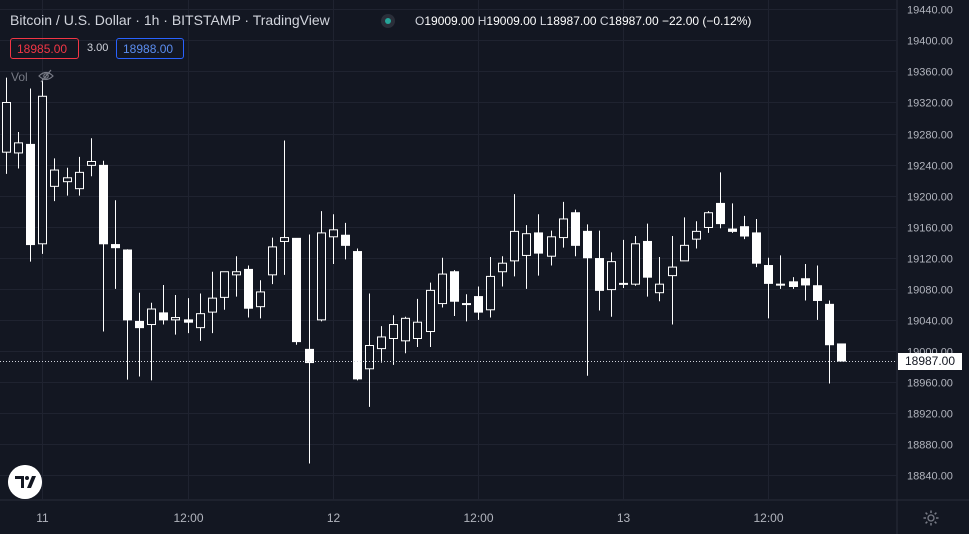 Image resolution: width=969 pixels, height=534 pixels. Describe the element at coordinates (334, 518) in the screenshot. I see `x-tick-label: 12` at that location.